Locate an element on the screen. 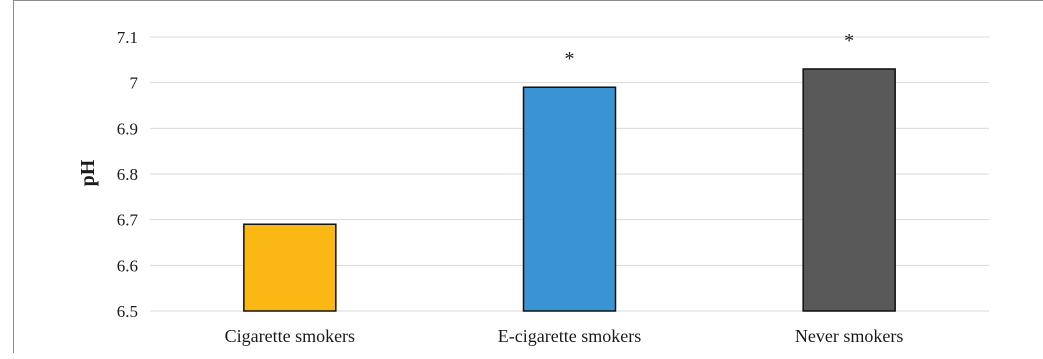 Image resolution: width=1043 pixels, height=359 pixels. significance-markers: ** is located at coordinates (710, 50).